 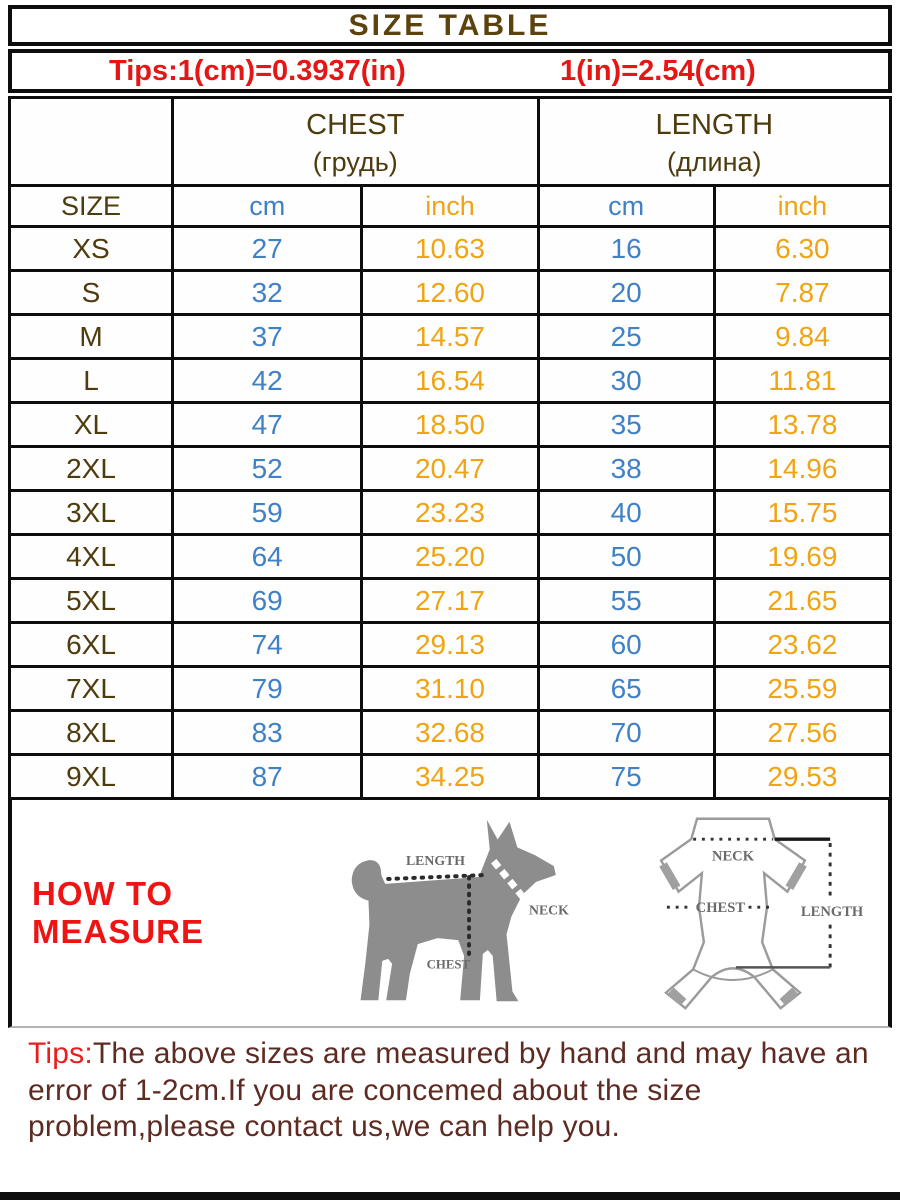 What do you see at coordinates (802, 248) in the screenshot?
I see `length-inch-cell: 6.30` at bounding box center [802, 248].